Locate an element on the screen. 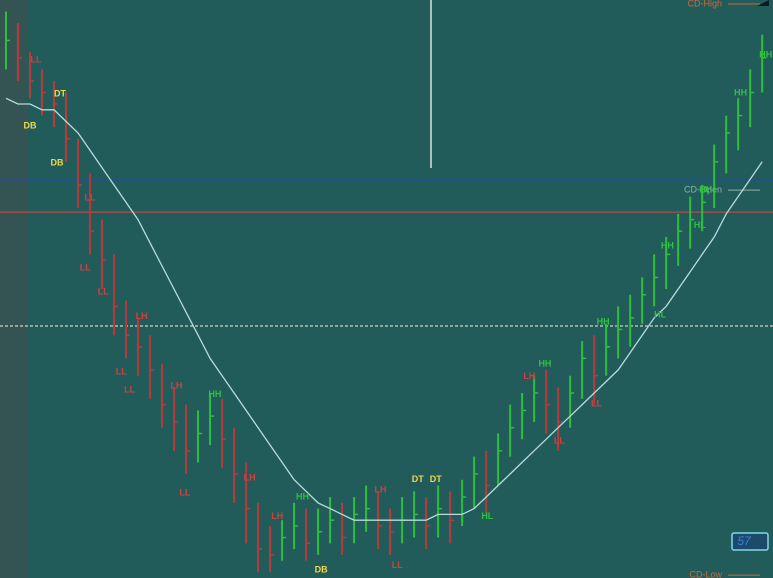 This screenshot has width=773, height=578. session-shade is located at coordinates (14, 289).